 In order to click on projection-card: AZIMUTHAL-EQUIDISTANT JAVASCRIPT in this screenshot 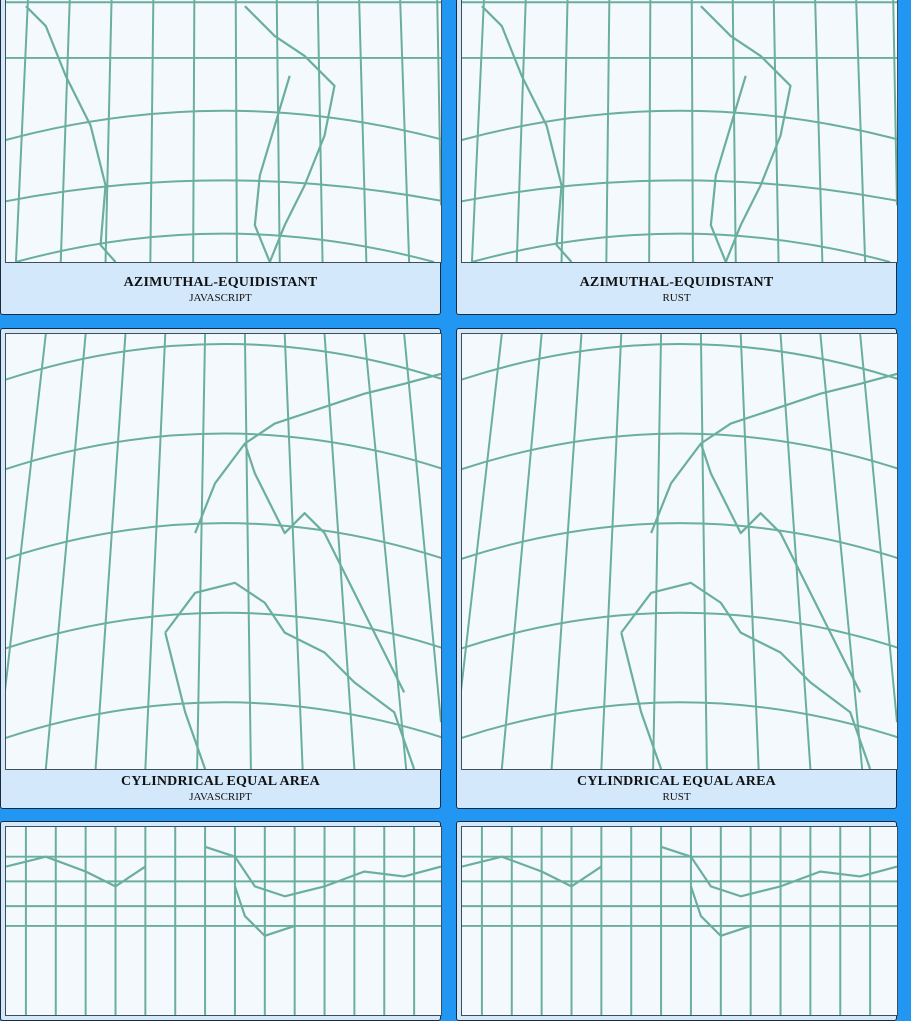, I will do `click(221, 157)`.